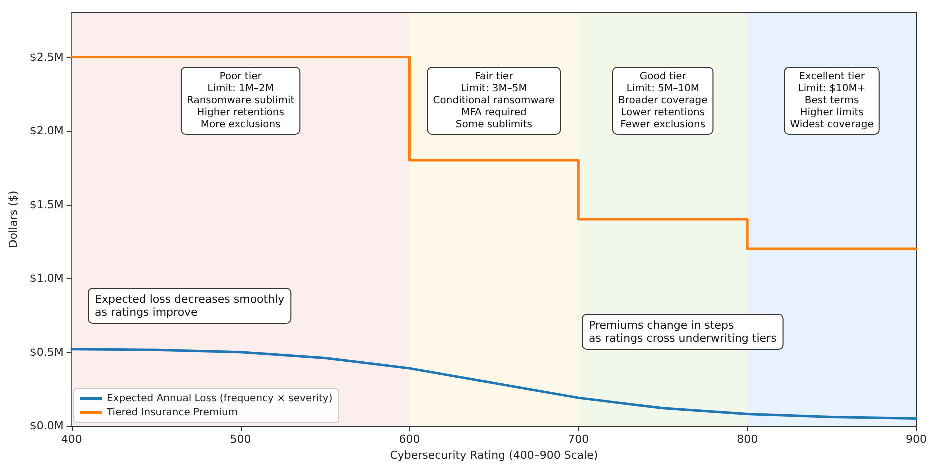 The height and width of the screenshot is (466, 930). What do you see at coordinates (47, 279) in the screenshot?
I see `y-tick-label: $1.0M` at bounding box center [47, 279].